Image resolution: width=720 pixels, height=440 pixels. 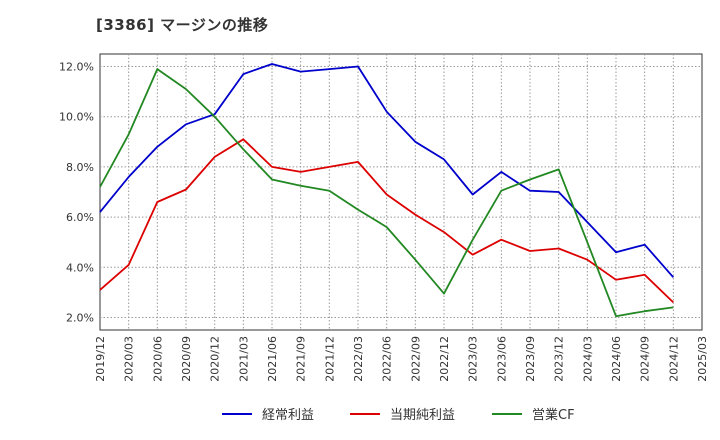 I want to click on x-tick-label: 2021/03, so click(x=243, y=359).